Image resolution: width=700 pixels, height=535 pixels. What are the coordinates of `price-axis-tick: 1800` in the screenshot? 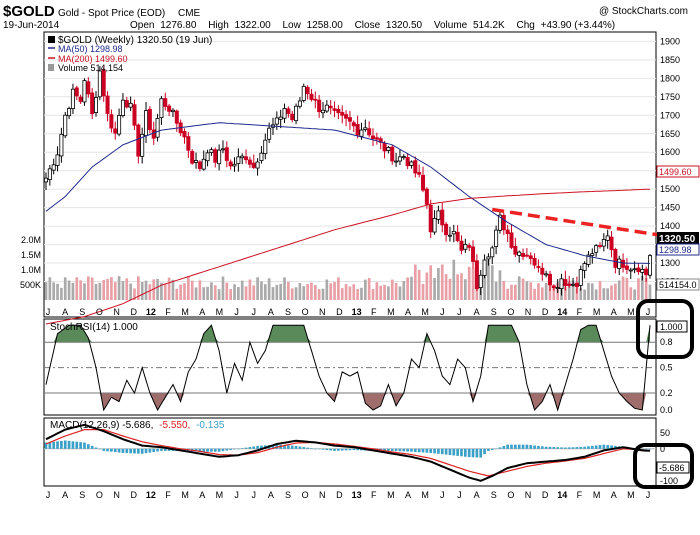 It's located at (670, 78).